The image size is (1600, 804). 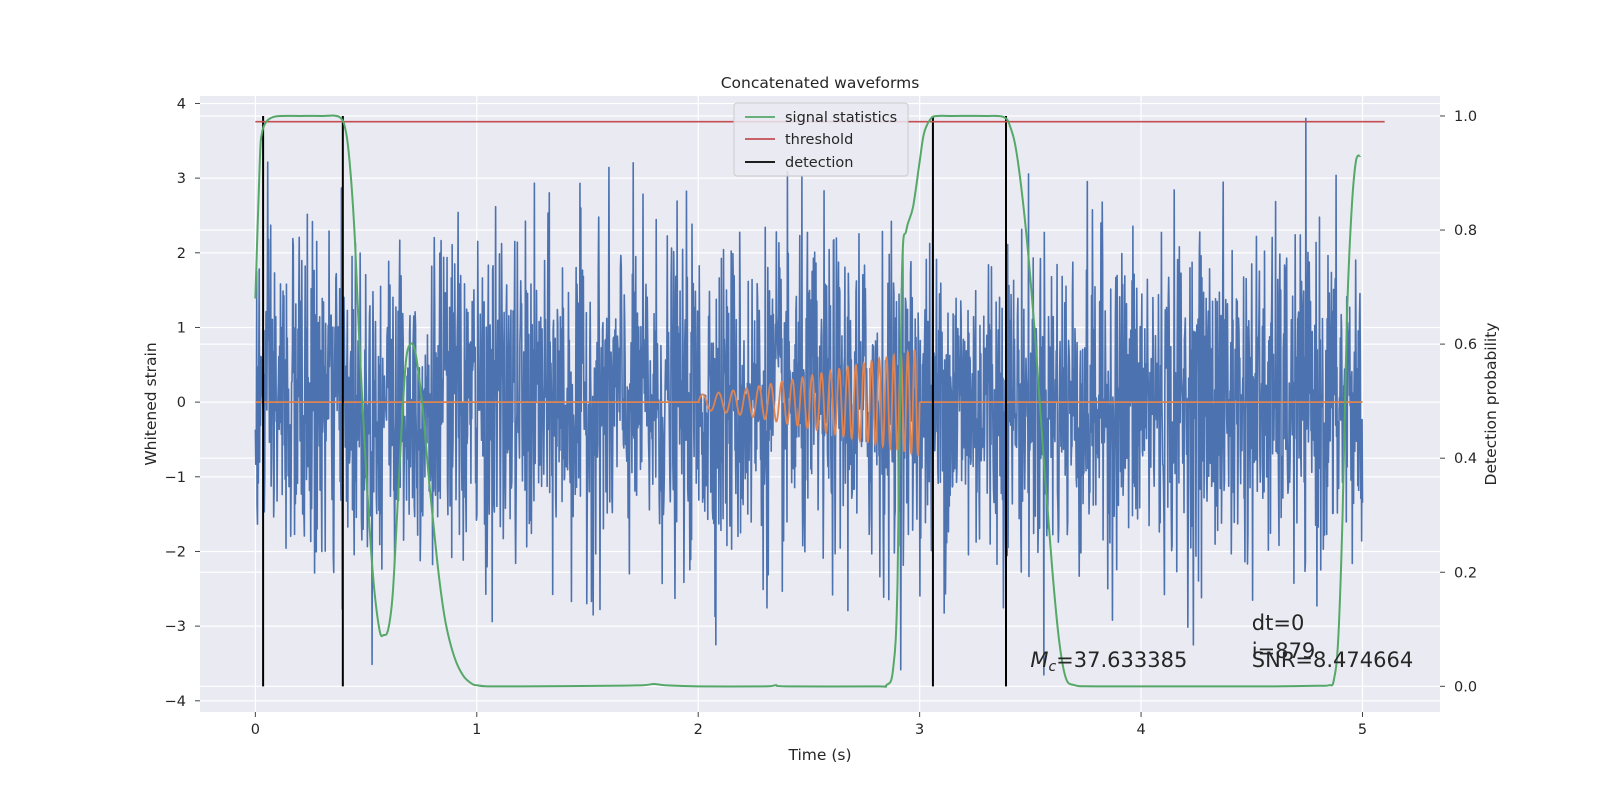 What do you see at coordinates (181, 104) in the screenshot?
I see `y-tick-label: 4` at bounding box center [181, 104].